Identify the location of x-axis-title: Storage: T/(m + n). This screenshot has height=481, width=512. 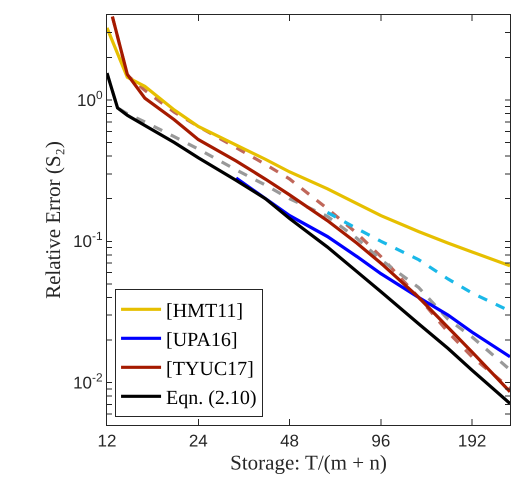
(308, 462).